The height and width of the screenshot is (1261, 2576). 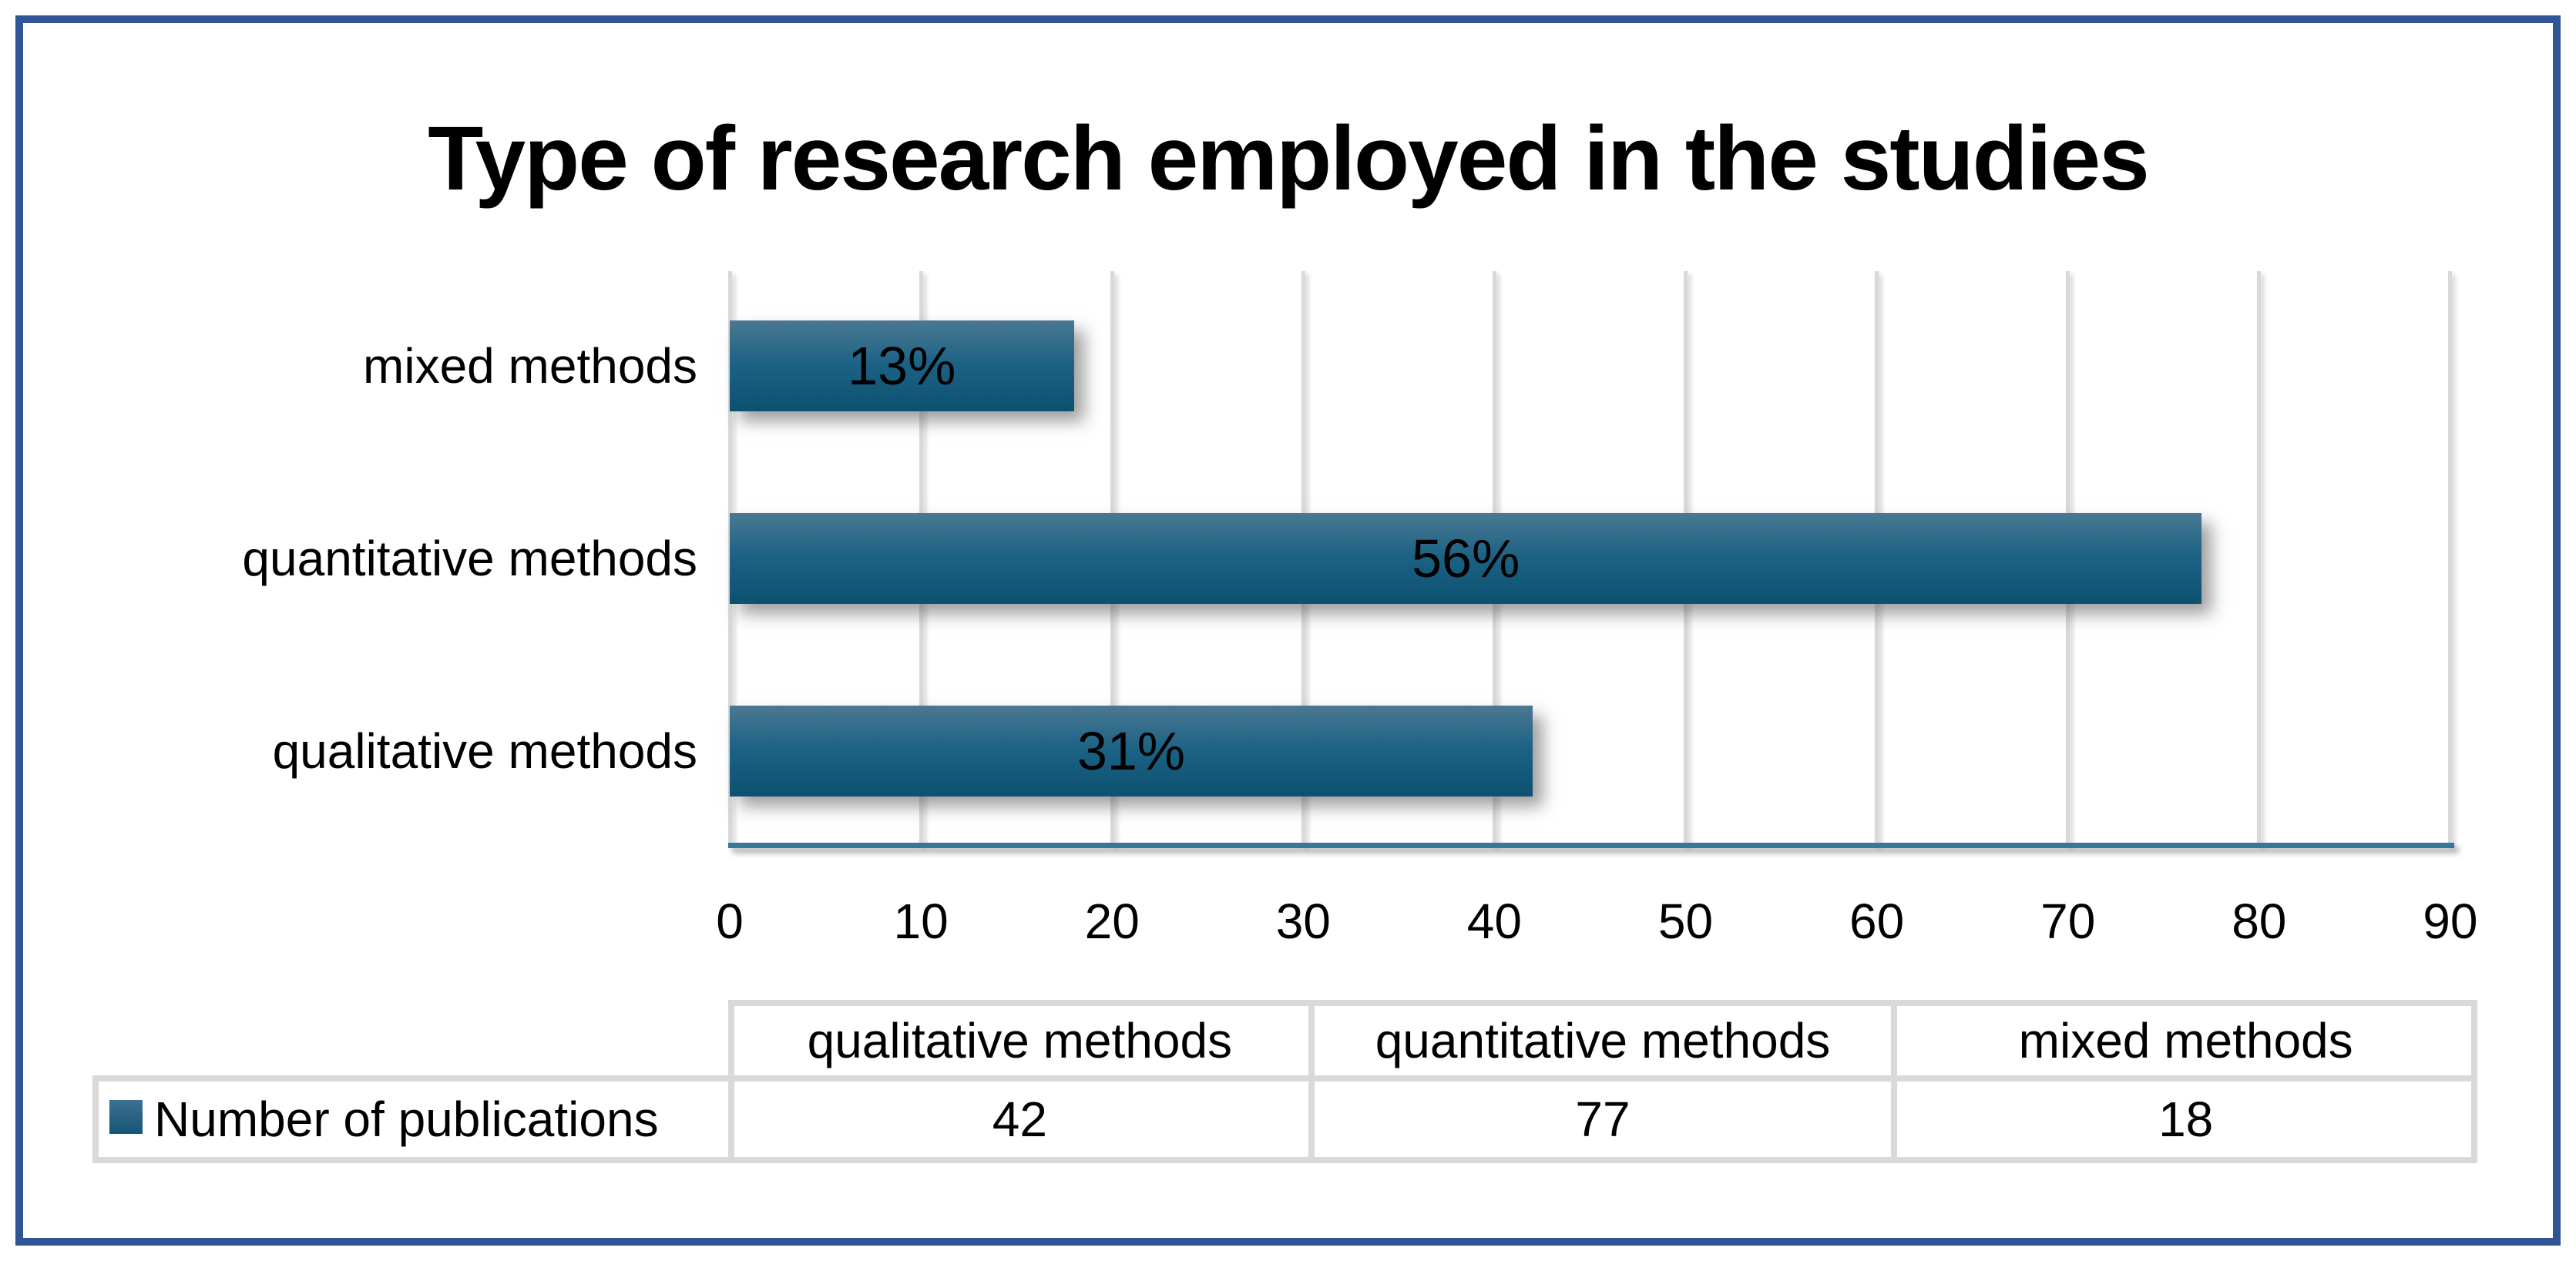 I want to click on bar-data-label: 56%, so click(x=1466, y=558).